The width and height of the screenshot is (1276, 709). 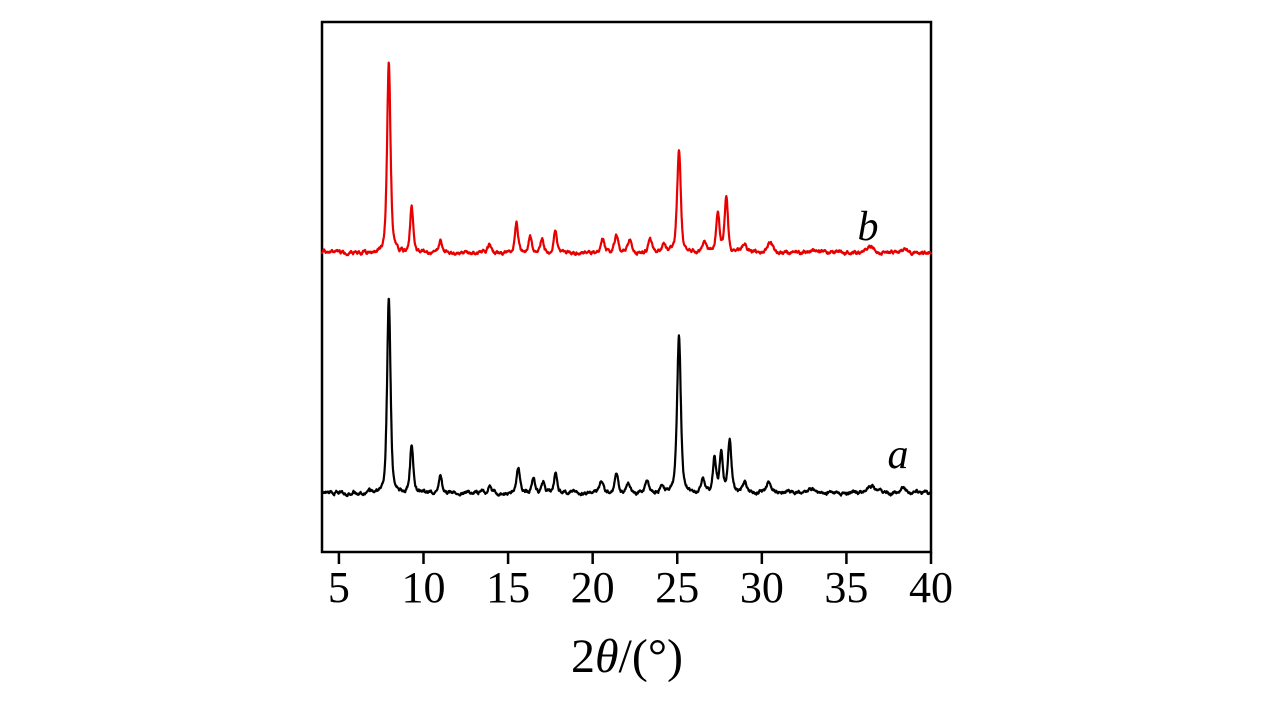 I want to click on x-tick-label: 20, so click(x=593, y=587).